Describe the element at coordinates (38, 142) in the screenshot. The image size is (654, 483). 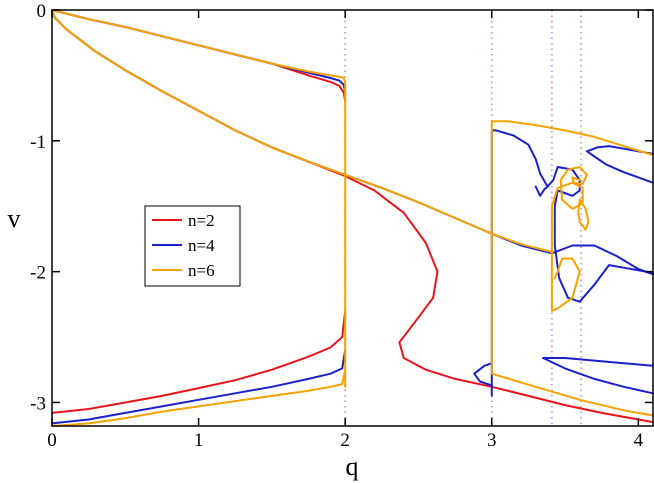
I see `y-tick-label: -1` at that location.